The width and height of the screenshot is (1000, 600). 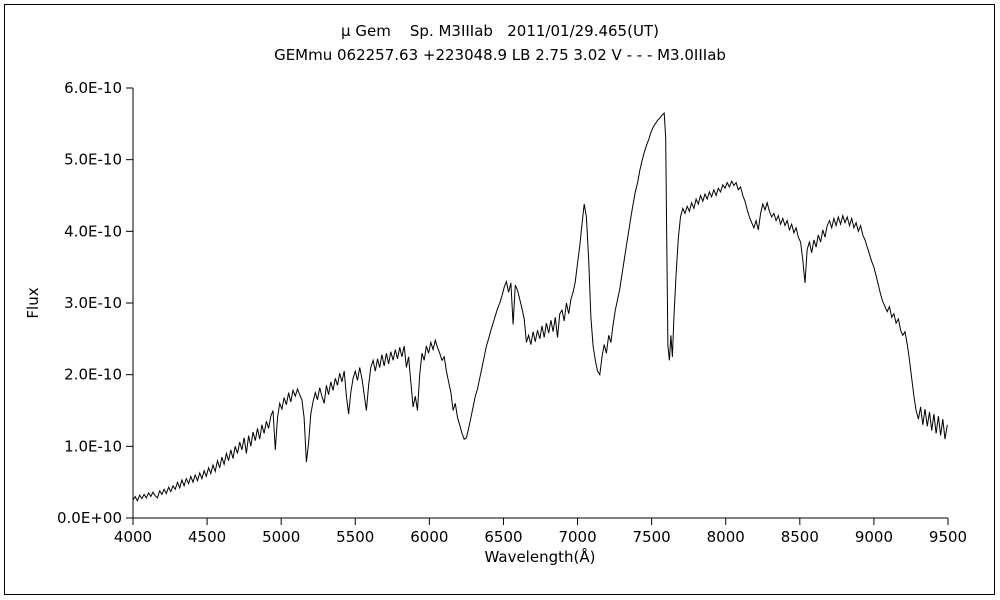 I want to click on y-tick-label: 5.0E-10, so click(x=93, y=160).